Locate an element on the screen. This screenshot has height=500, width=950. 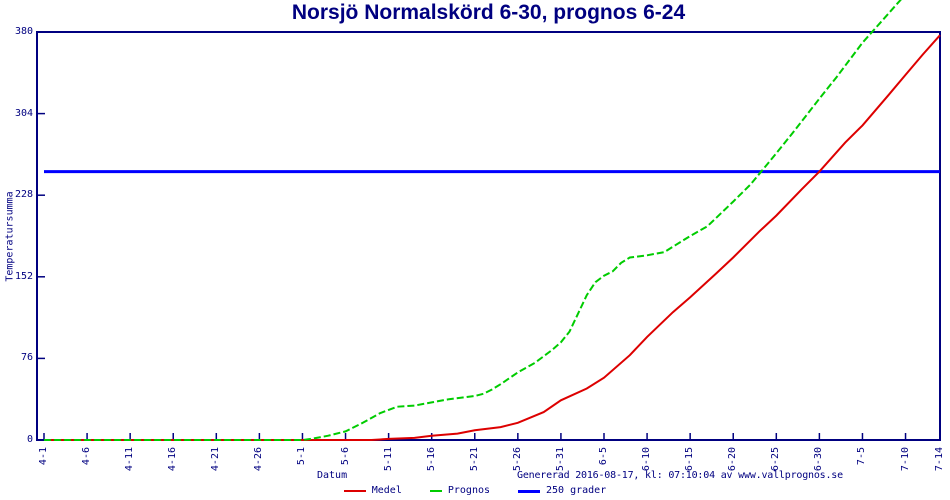
x-tick-label: 5-1 is located at coordinates (302, 456).